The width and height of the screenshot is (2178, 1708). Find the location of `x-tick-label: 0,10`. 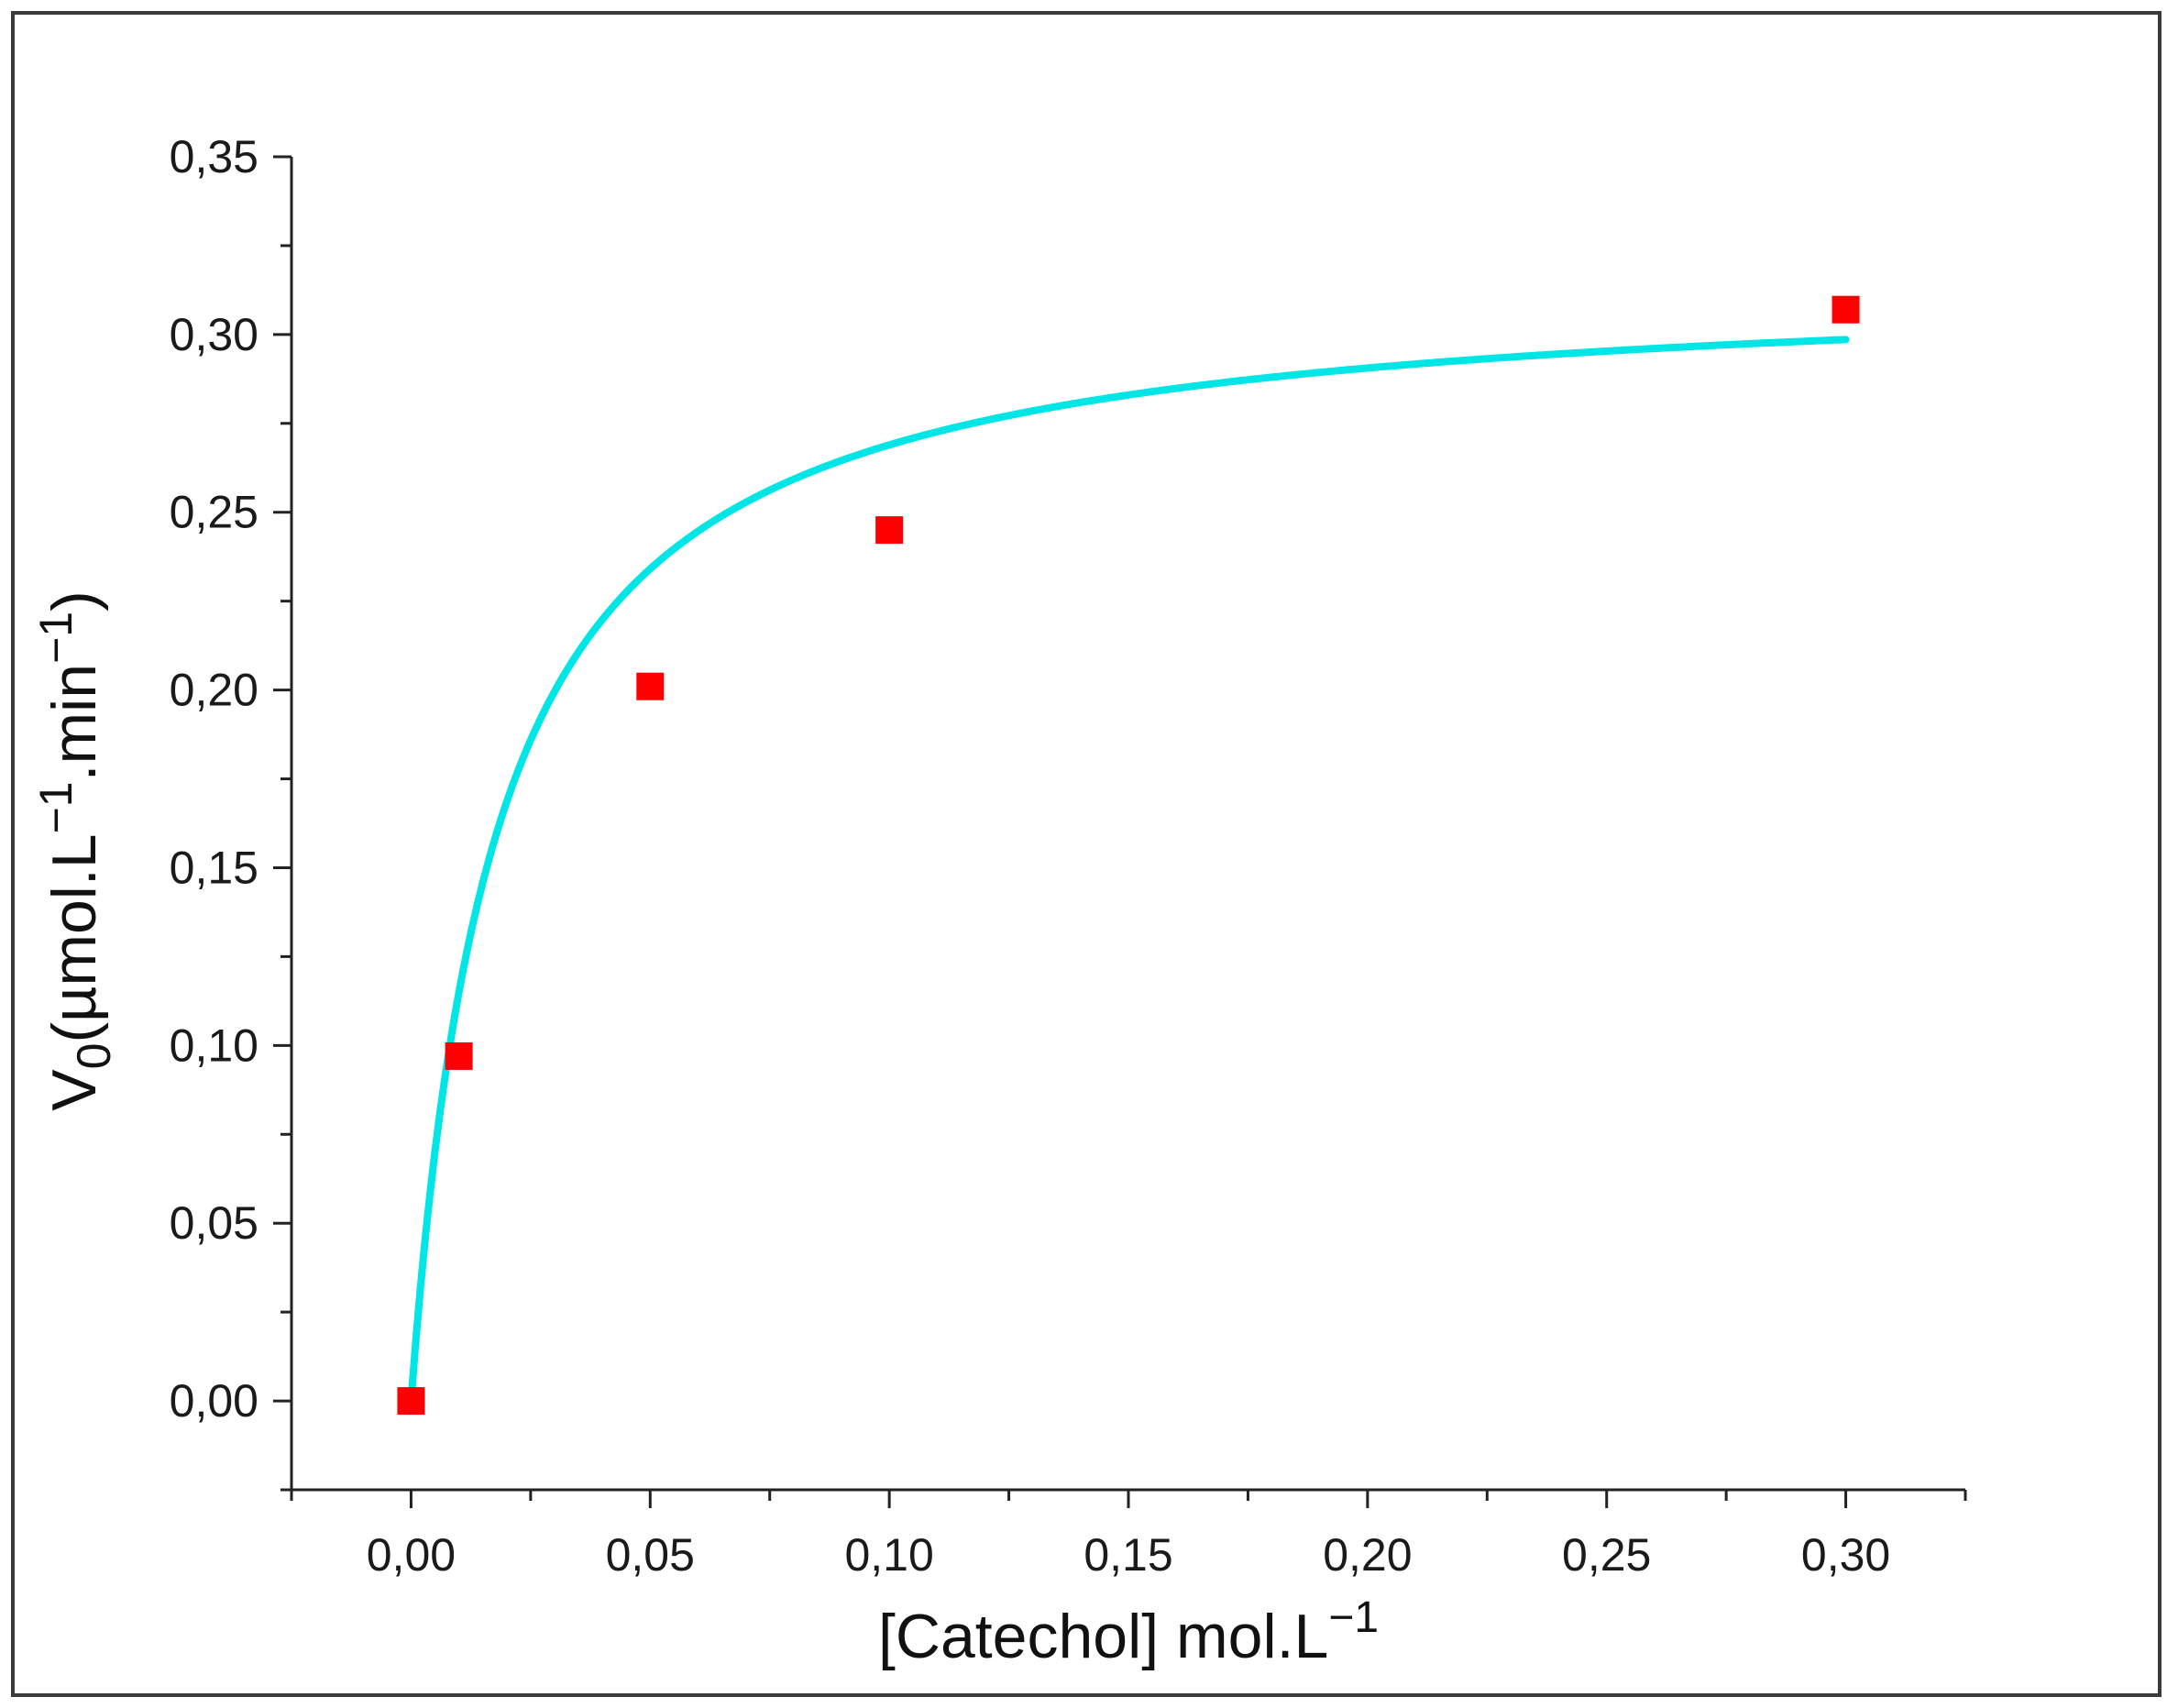

x-tick-label: 0,10 is located at coordinates (888, 1555).